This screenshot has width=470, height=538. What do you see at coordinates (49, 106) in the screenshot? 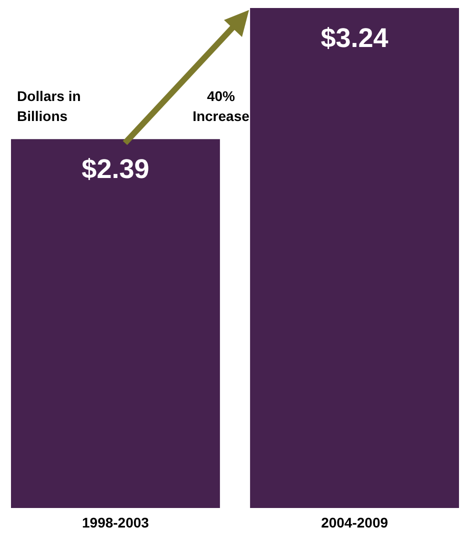
I see `annotation: Dollars in Billions` at bounding box center [49, 106].